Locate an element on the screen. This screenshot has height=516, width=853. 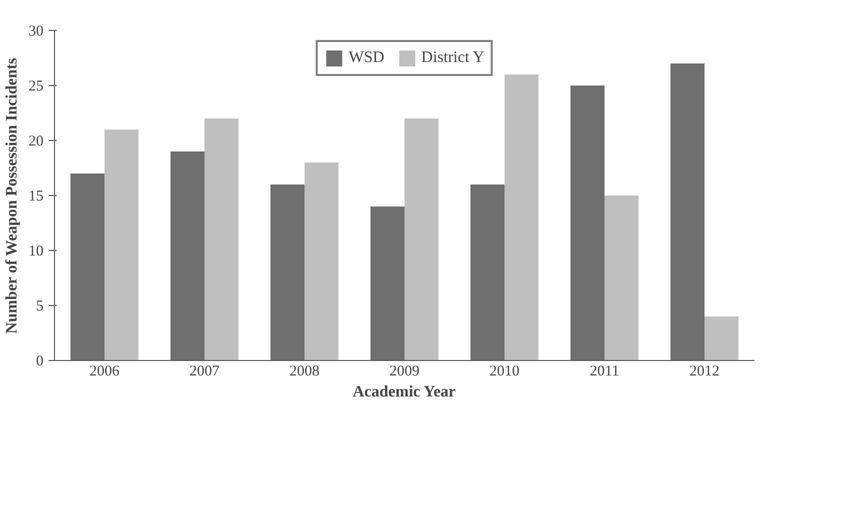
y-tick-label: 0 is located at coordinates (40, 362).